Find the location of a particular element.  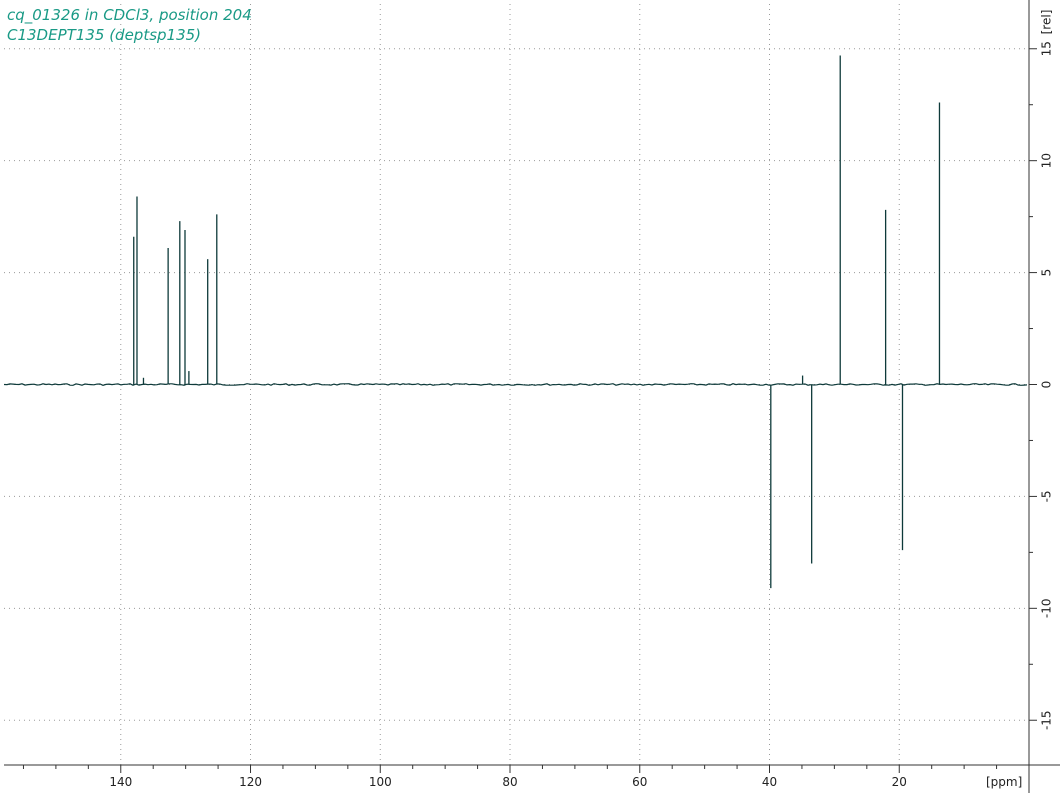

baseline is located at coordinates (515, 384).